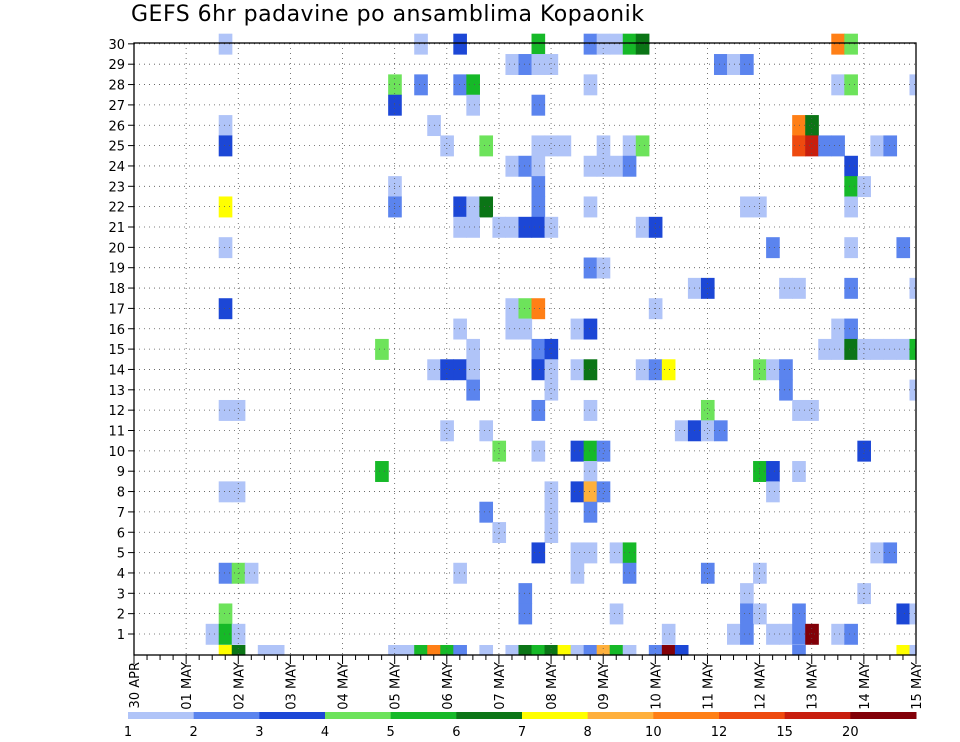 This screenshot has width=960, height=742. I want to click on y-tick-label: 24, so click(116, 167).